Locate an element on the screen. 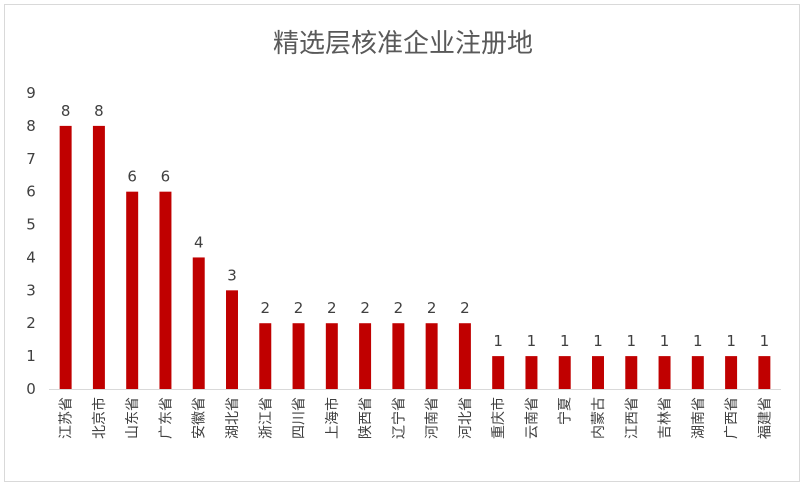  x-tick-label: 河南省 is located at coordinates (433, 418).